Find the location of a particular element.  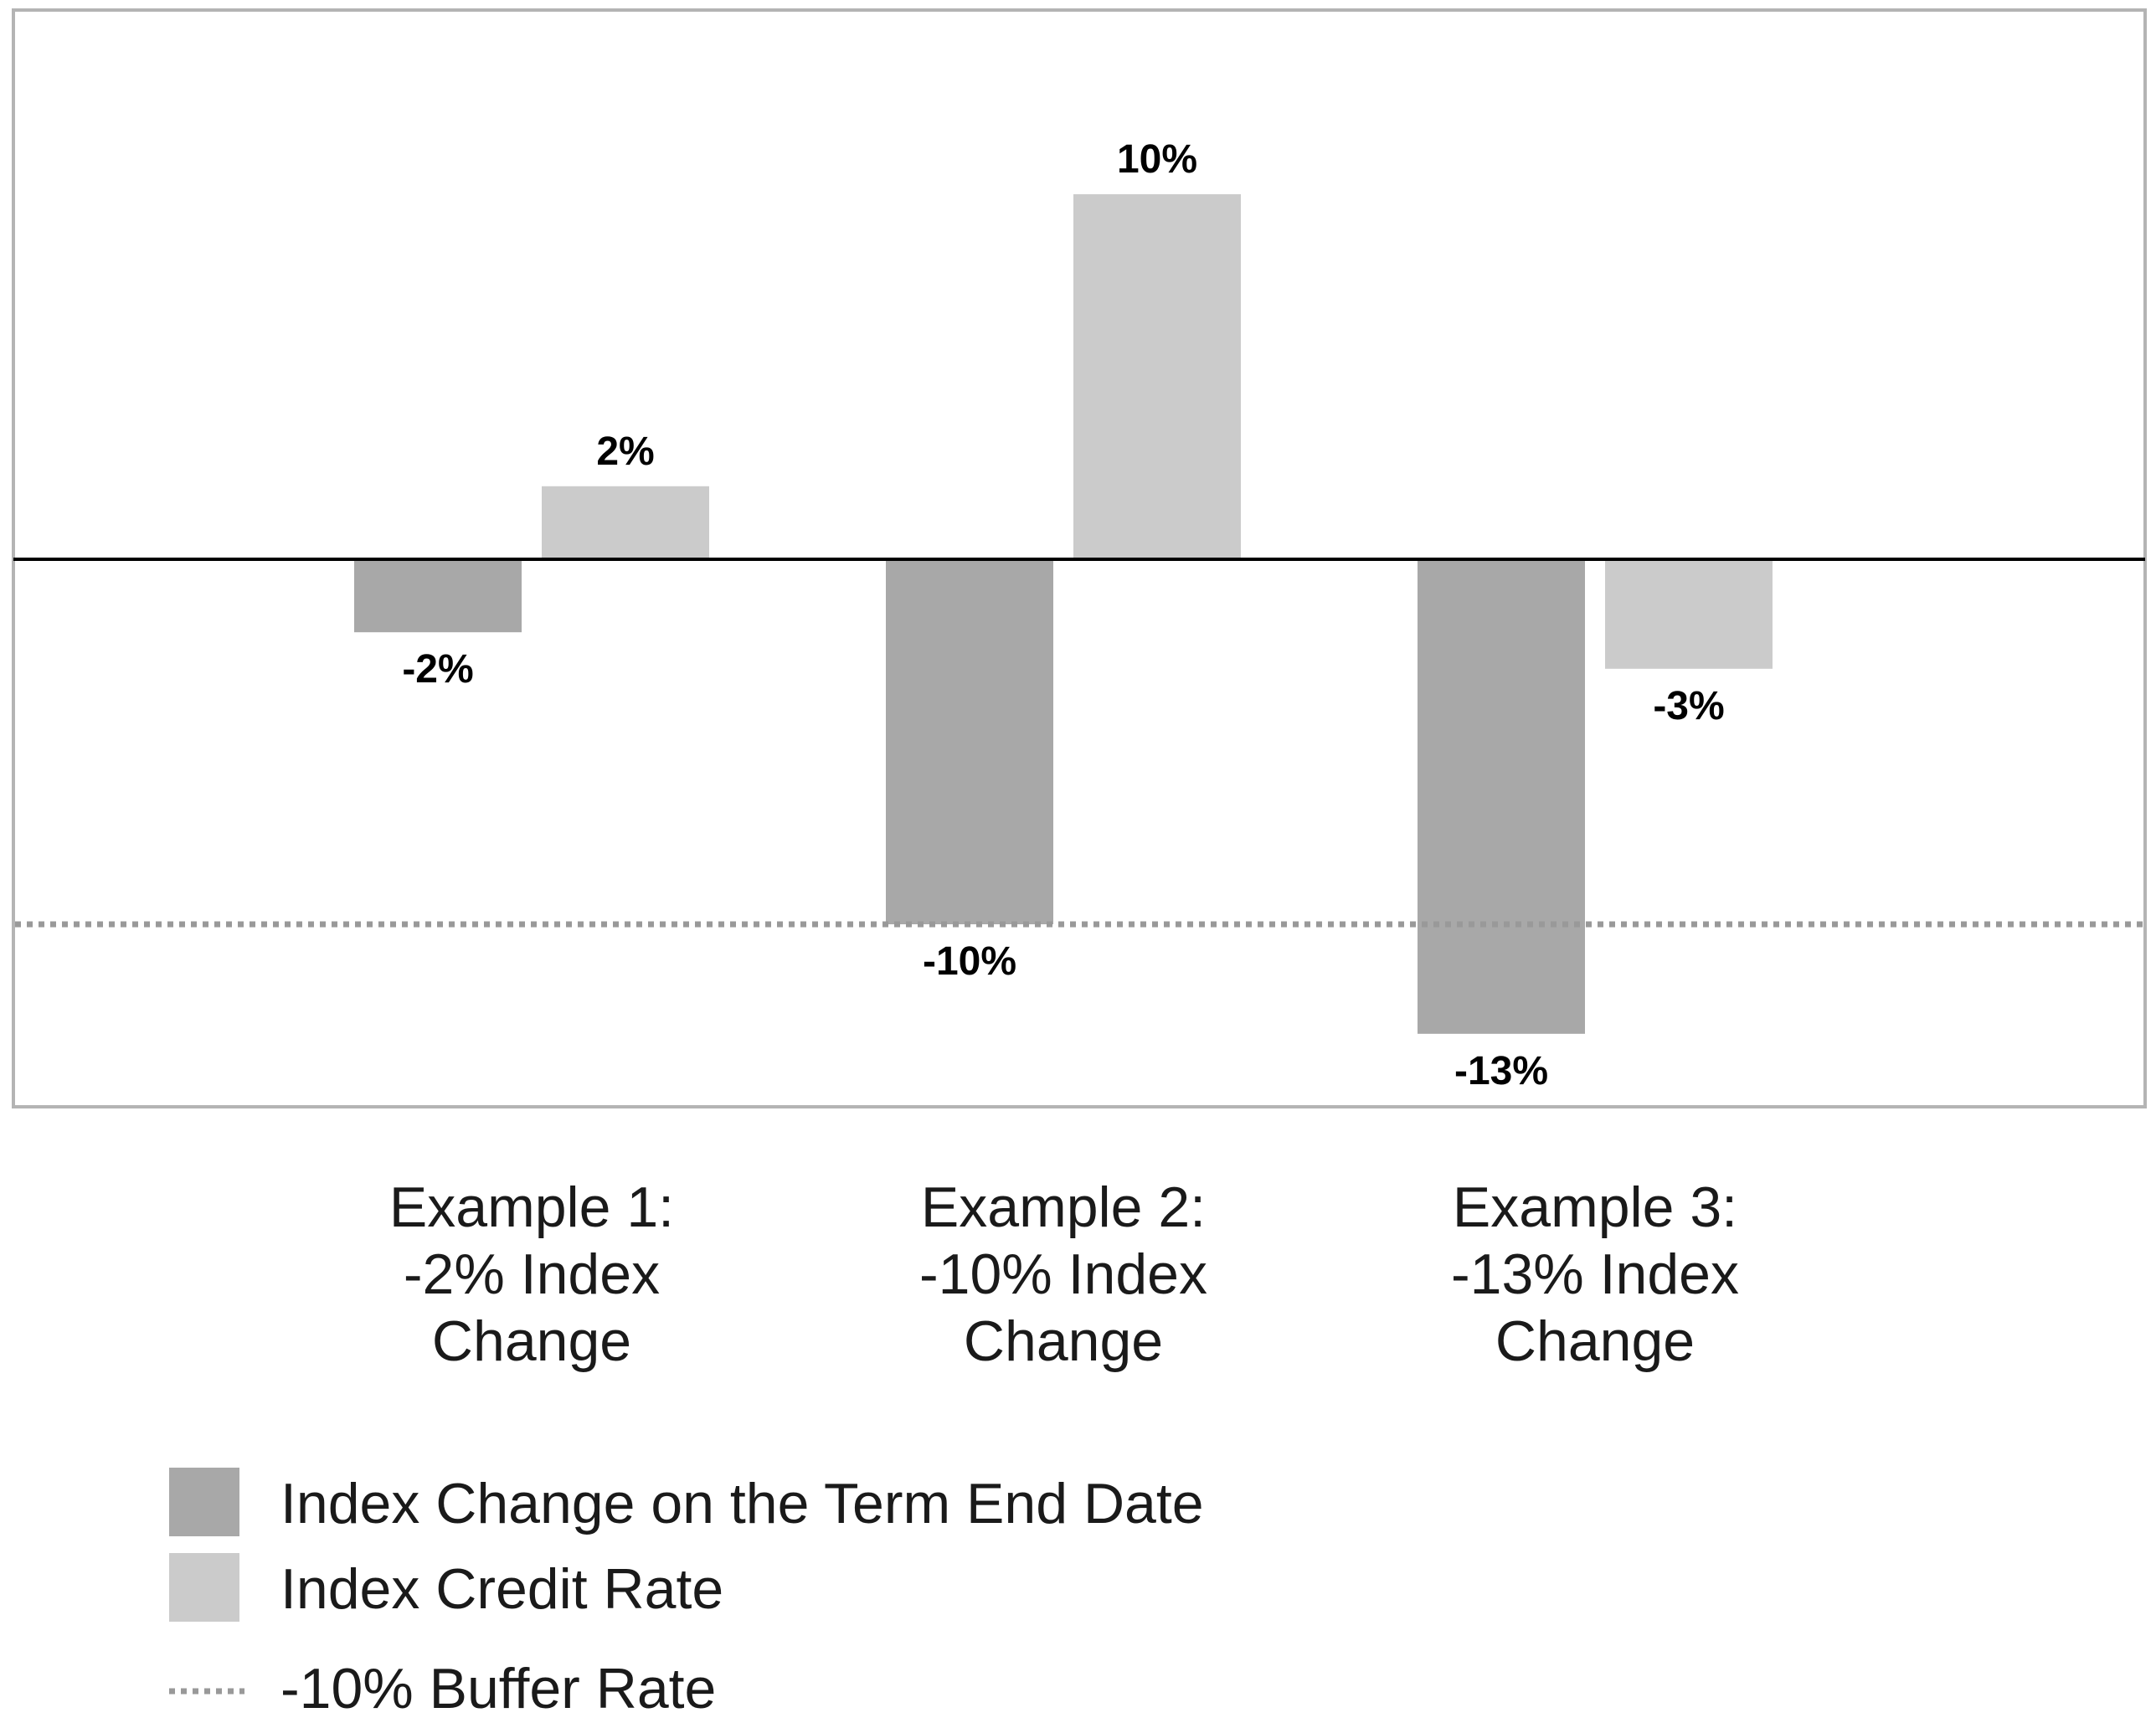

bar-series1-example2 is located at coordinates (969, 741).